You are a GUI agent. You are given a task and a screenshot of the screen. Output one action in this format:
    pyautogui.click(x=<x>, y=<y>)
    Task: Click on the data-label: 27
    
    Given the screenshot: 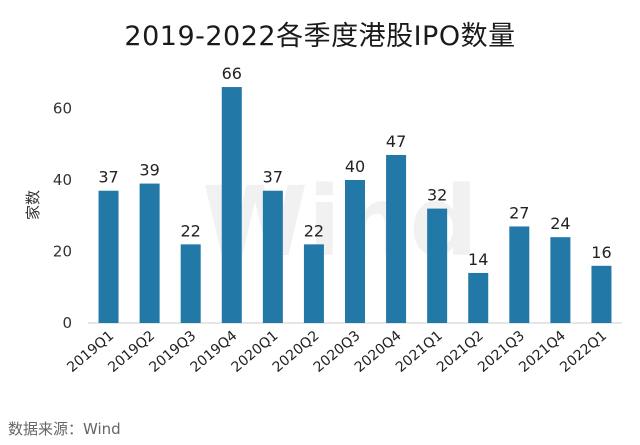 What is the action you would take?
    pyautogui.click(x=519, y=212)
    